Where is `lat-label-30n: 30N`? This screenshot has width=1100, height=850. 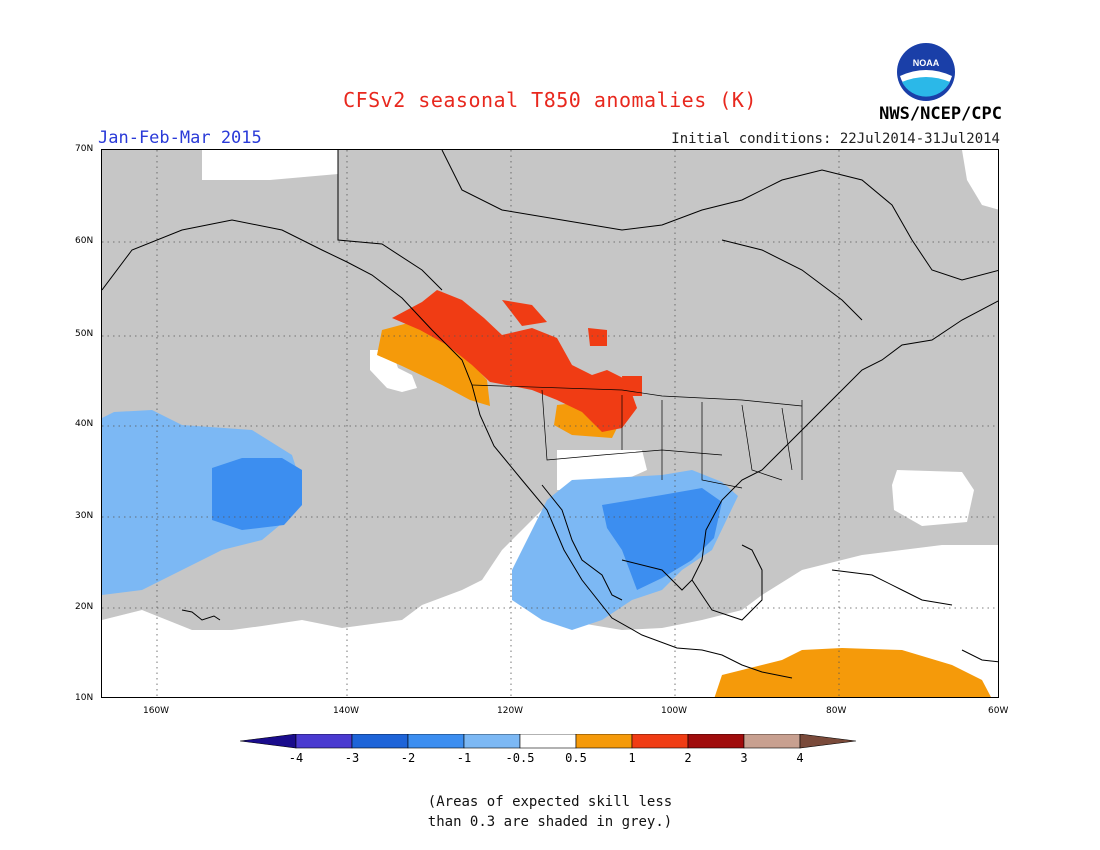
lat-label-30n: 30N is located at coordinates (84, 516).